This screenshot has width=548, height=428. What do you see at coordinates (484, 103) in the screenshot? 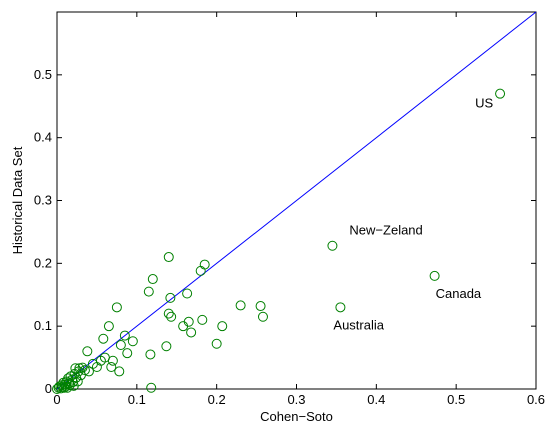
I see `annotation-label: US` at bounding box center [484, 103].